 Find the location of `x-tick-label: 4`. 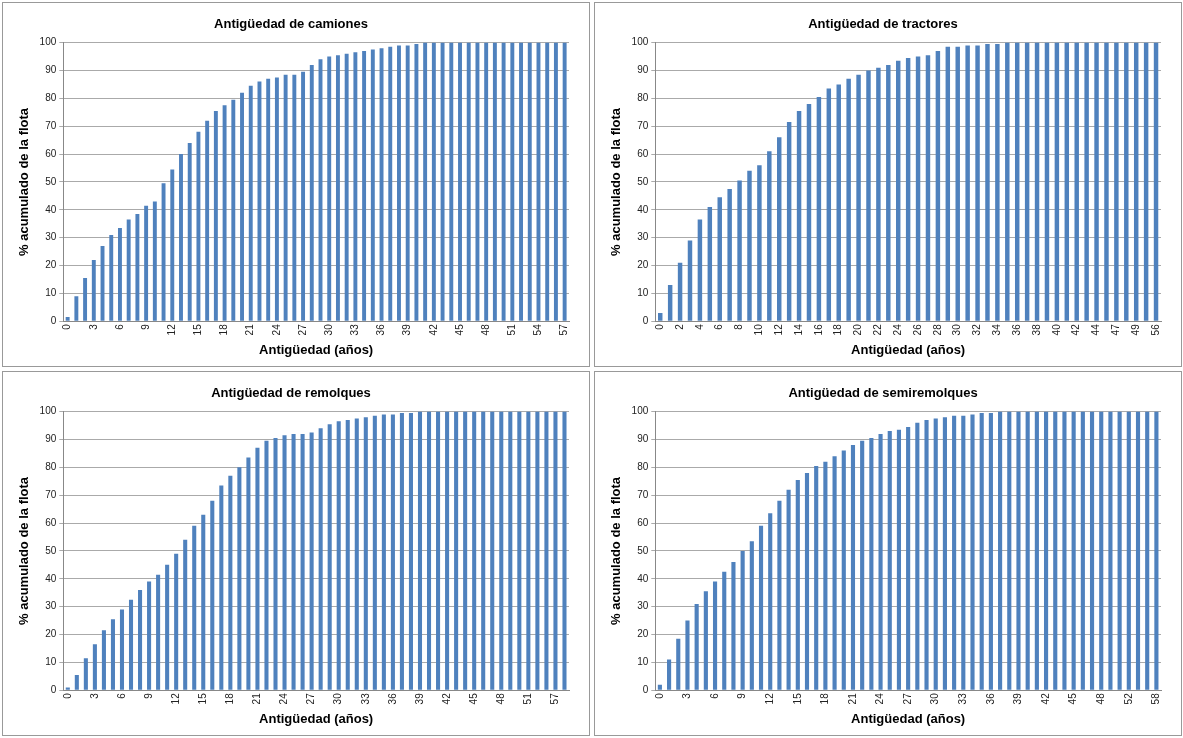

x-tick-label: 4 is located at coordinates (699, 326).